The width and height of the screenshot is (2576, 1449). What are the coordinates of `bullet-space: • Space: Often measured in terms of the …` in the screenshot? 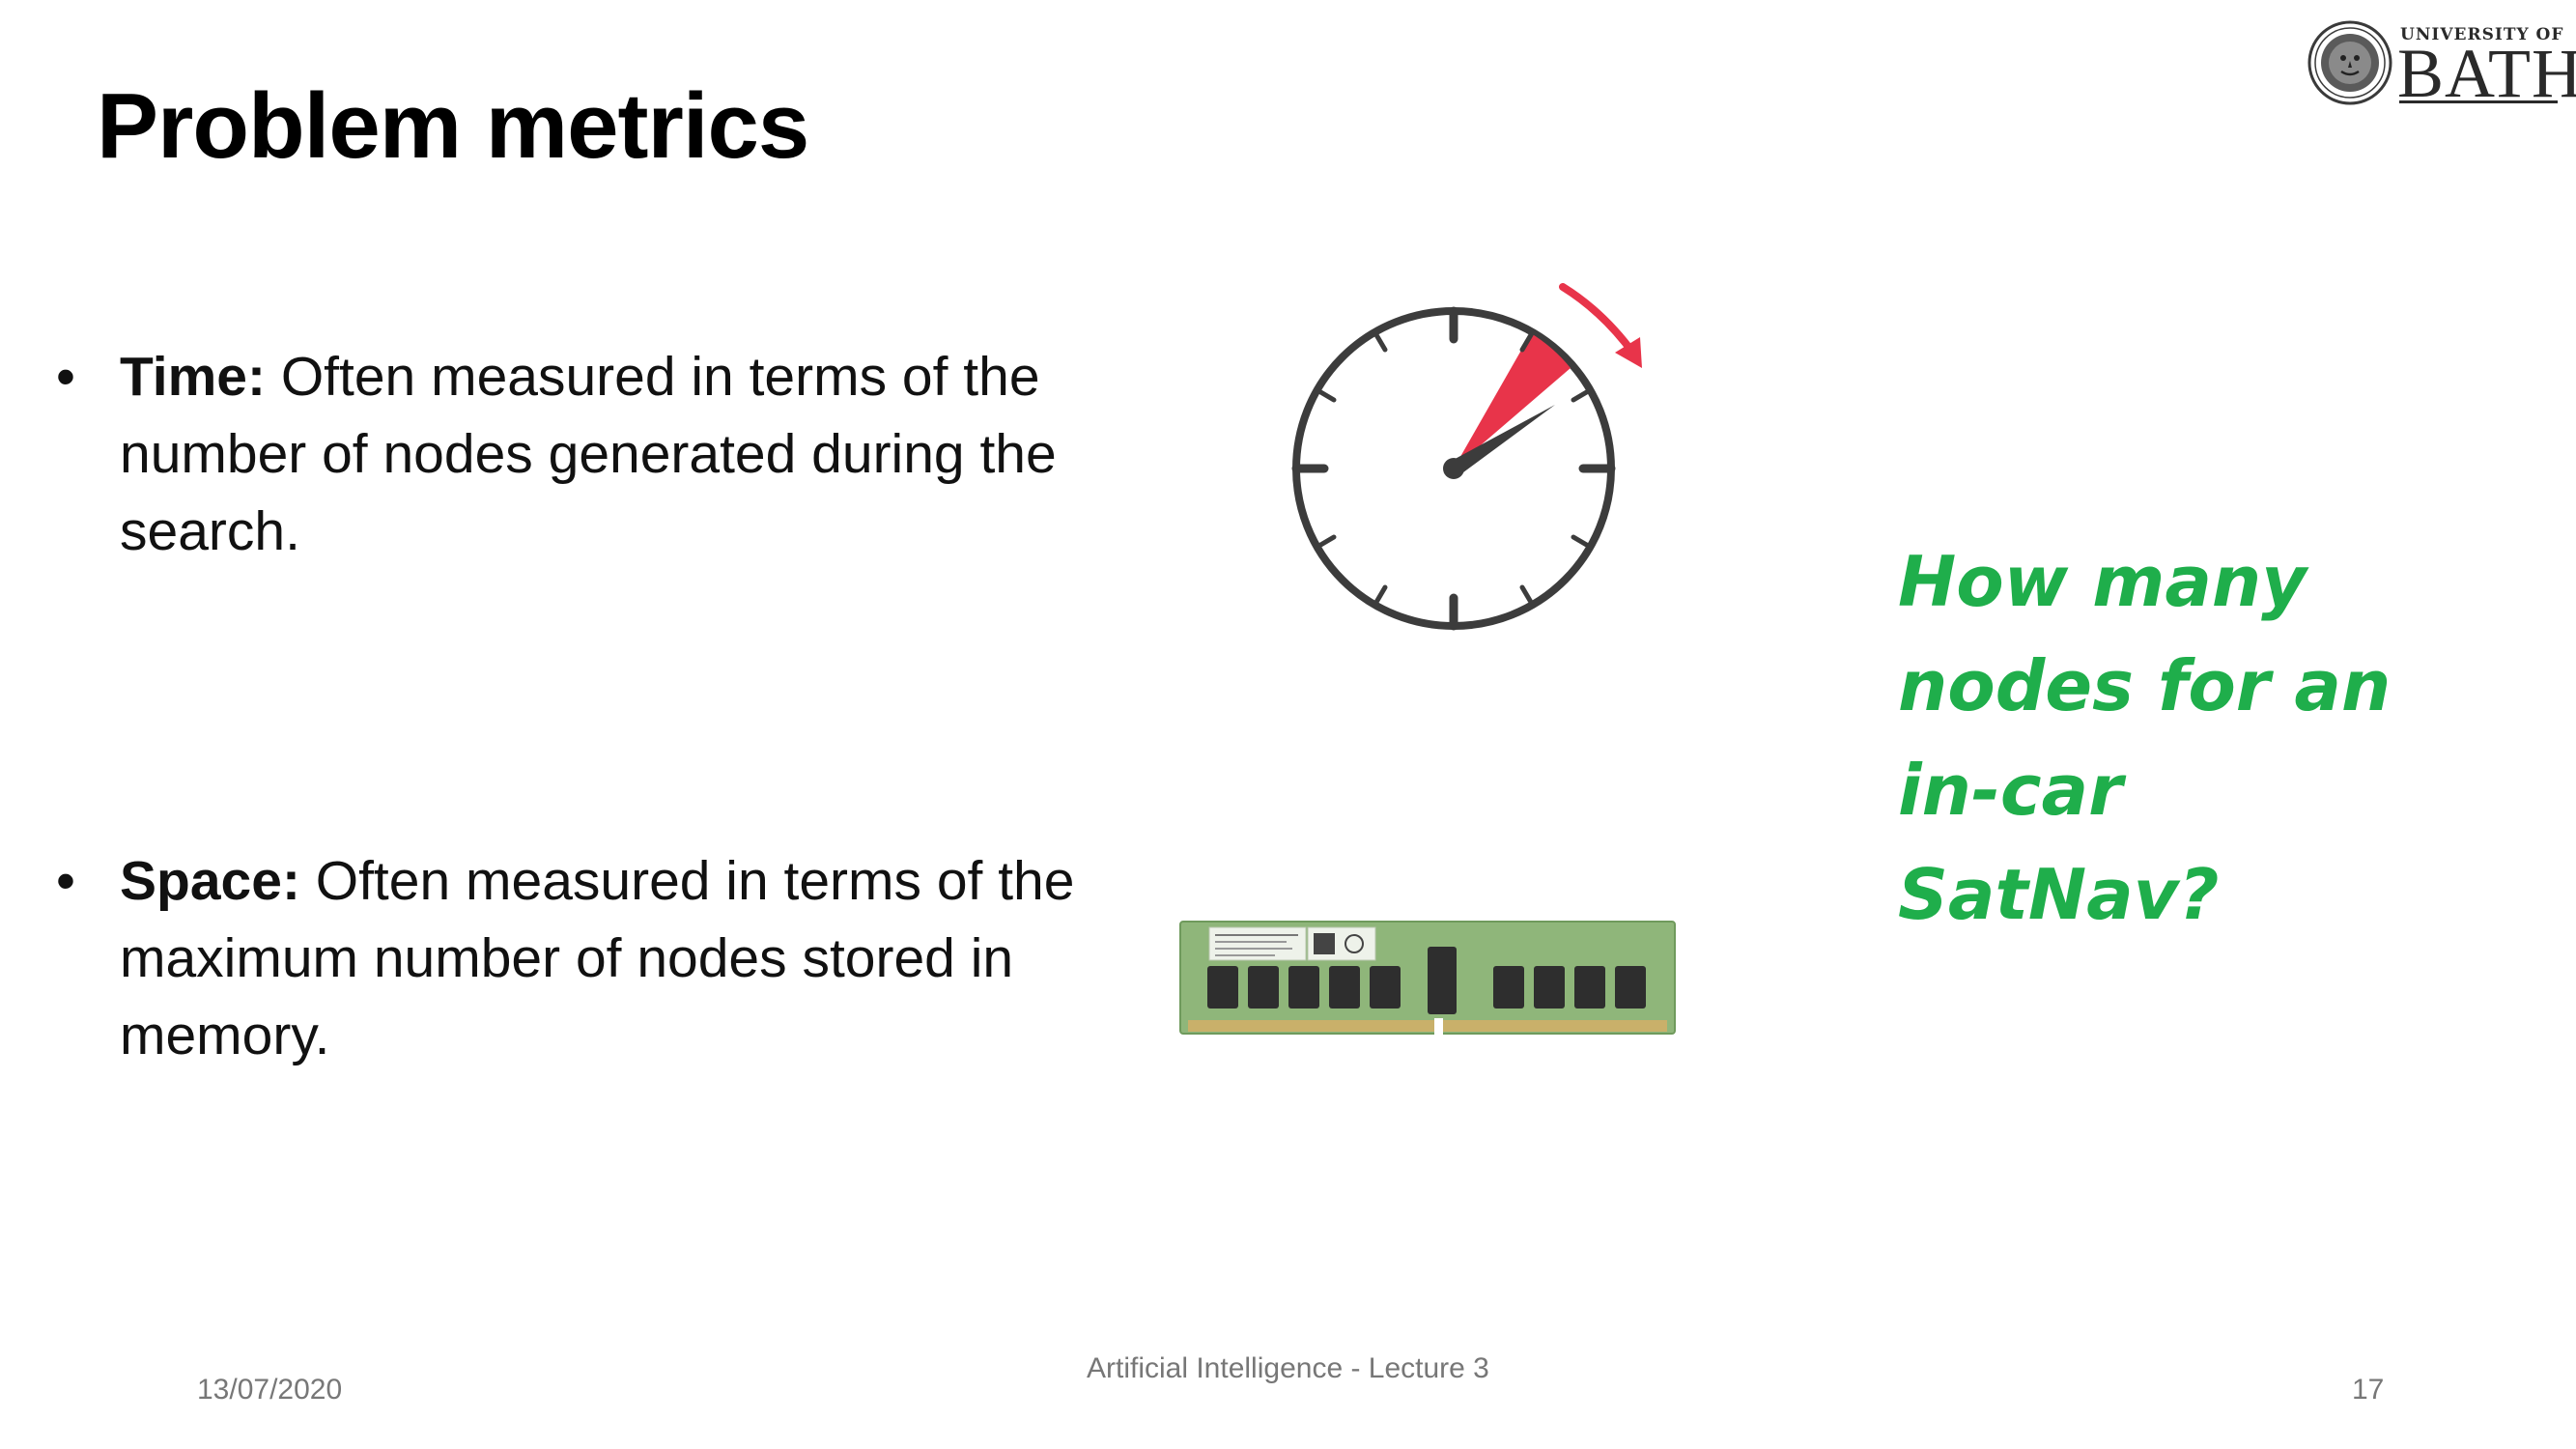 It's located at (616, 958).